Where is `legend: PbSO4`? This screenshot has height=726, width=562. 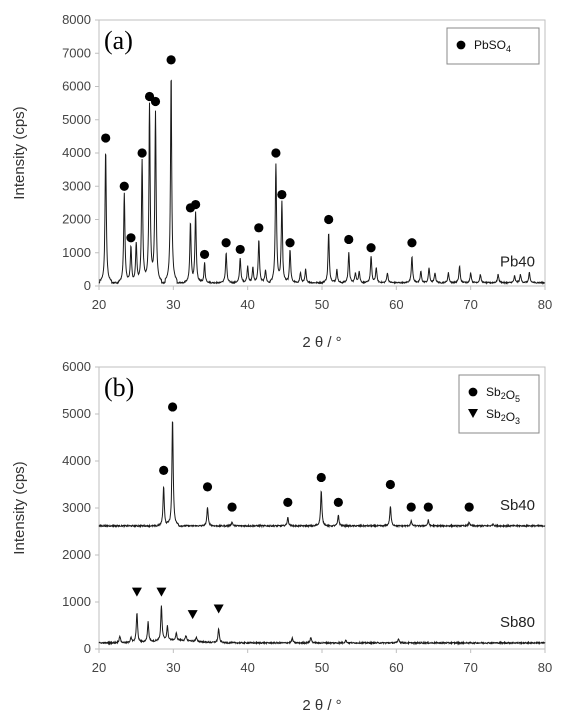
legend: PbSO4 is located at coordinates (493, 46).